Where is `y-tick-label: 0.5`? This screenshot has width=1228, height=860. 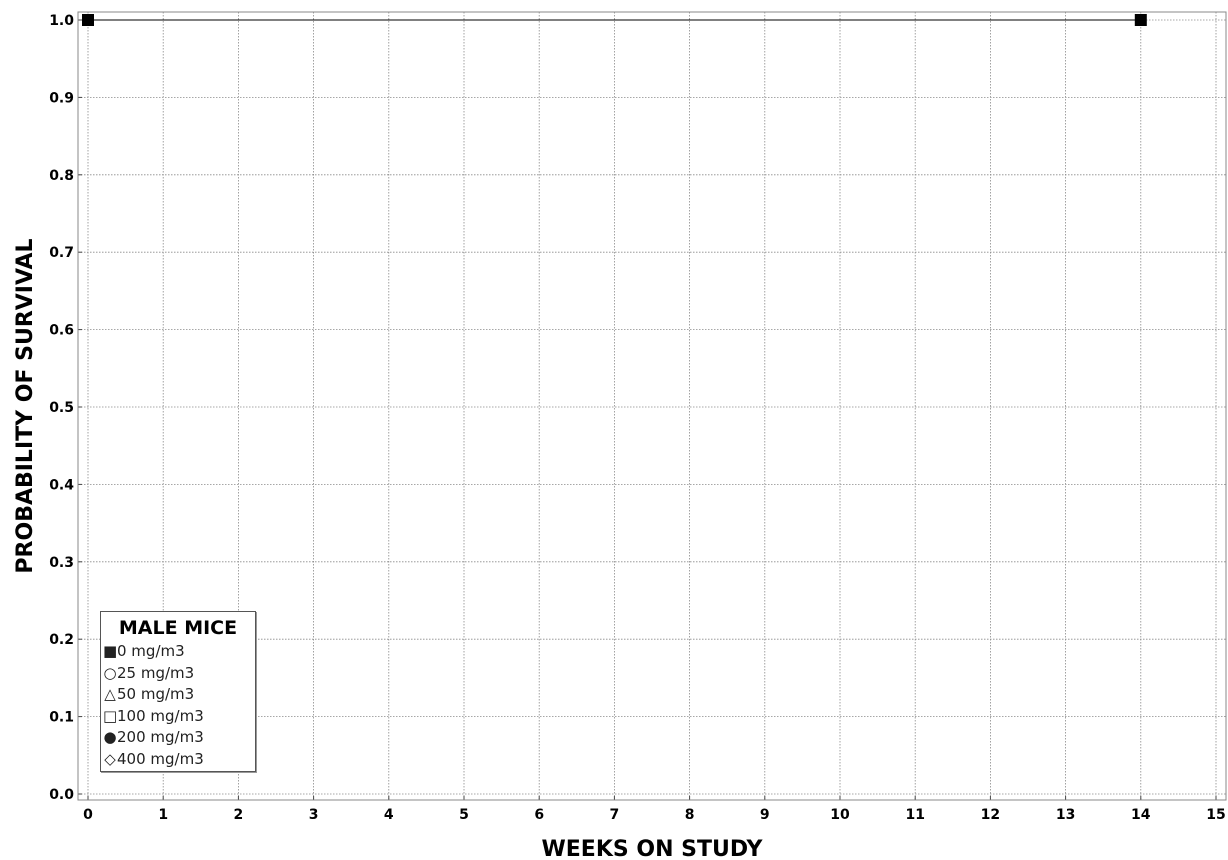 y-tick-label: 0.5 is located at coordinates (61, 408).